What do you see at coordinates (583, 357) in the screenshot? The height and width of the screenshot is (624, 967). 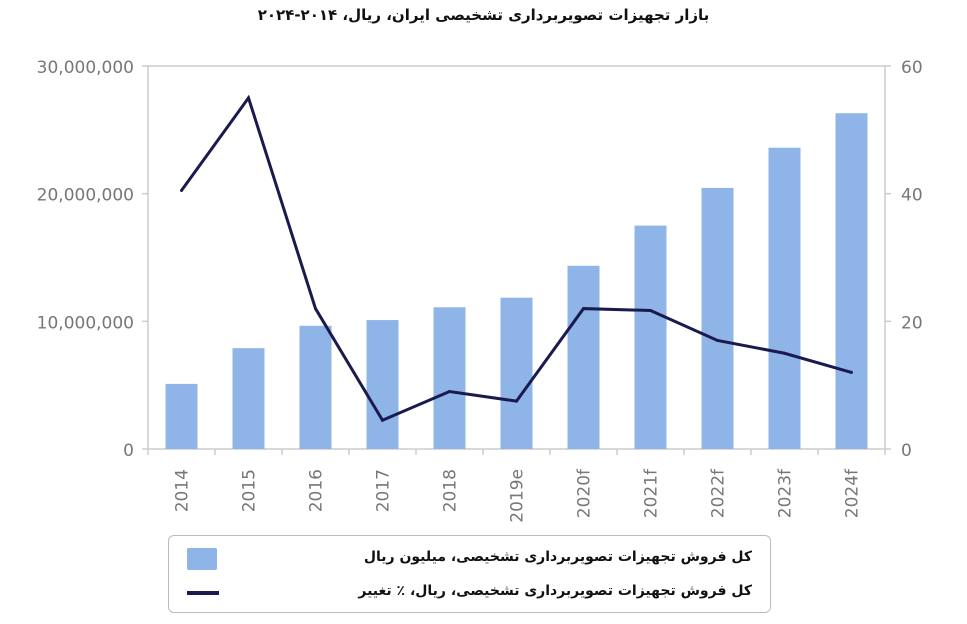 I see `bar-2020f` at bounding box center [583, 357].